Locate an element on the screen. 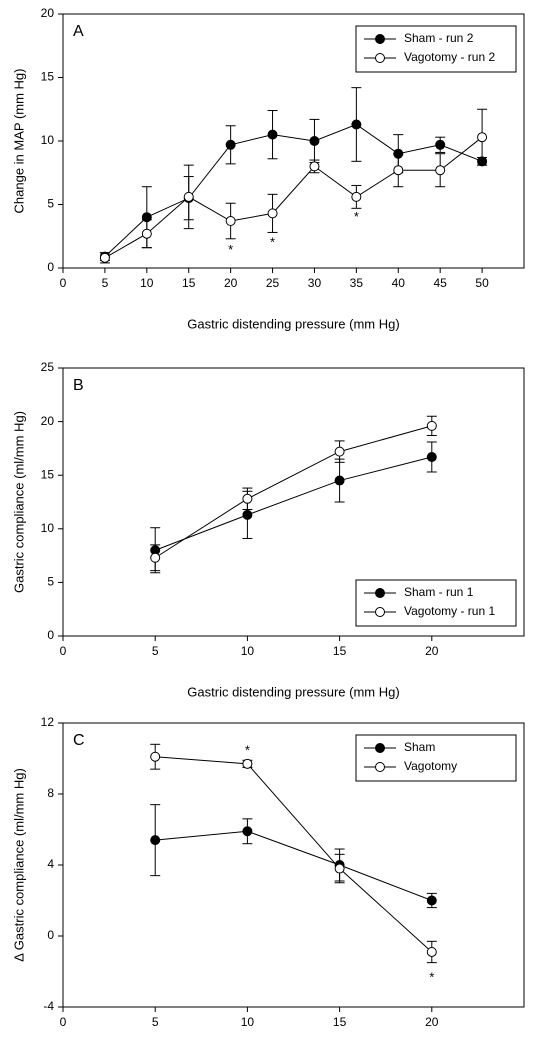 The image size is (537, 1048). y-axis-title: Change in MAP (mm Hg) is located at coordinates (18, 141).